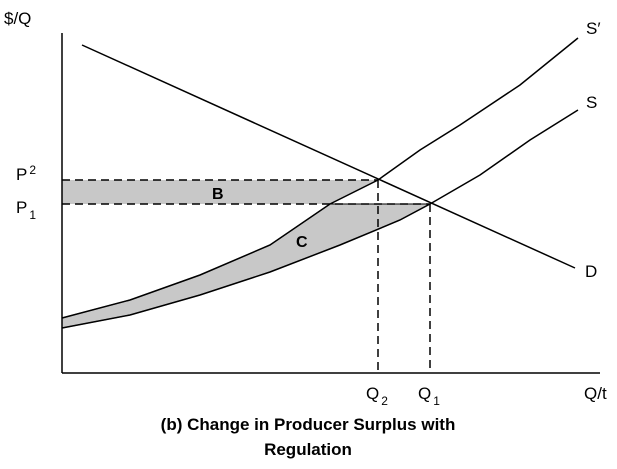 The width and height of the screenshot is (617, 469). I want to click on area-c-label: C, so click(302, 242).